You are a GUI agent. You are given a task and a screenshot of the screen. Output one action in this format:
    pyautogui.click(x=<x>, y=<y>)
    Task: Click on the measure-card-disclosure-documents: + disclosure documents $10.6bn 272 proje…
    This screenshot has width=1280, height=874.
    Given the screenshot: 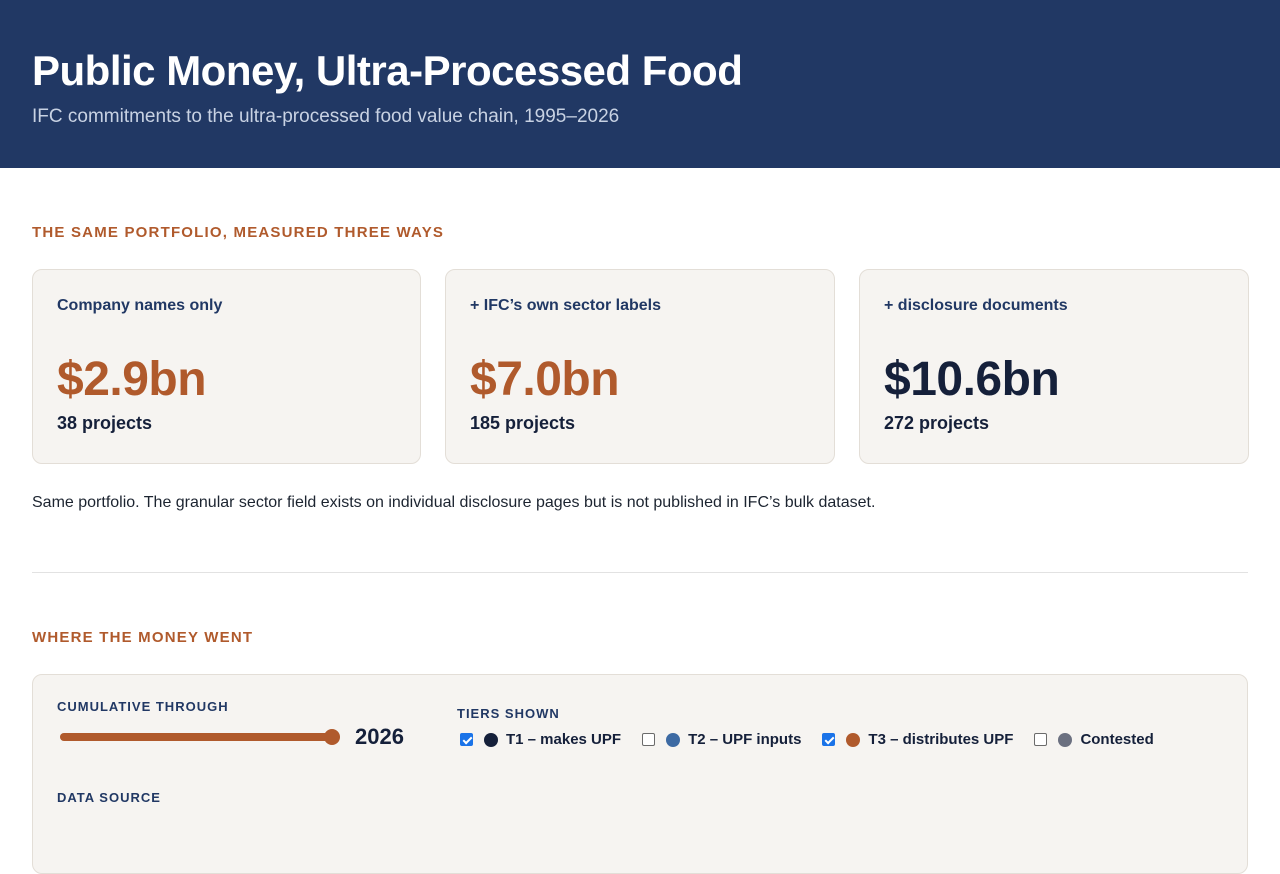 What is the action you would take?
    pyautogui.click(x=1054, y=366)
    